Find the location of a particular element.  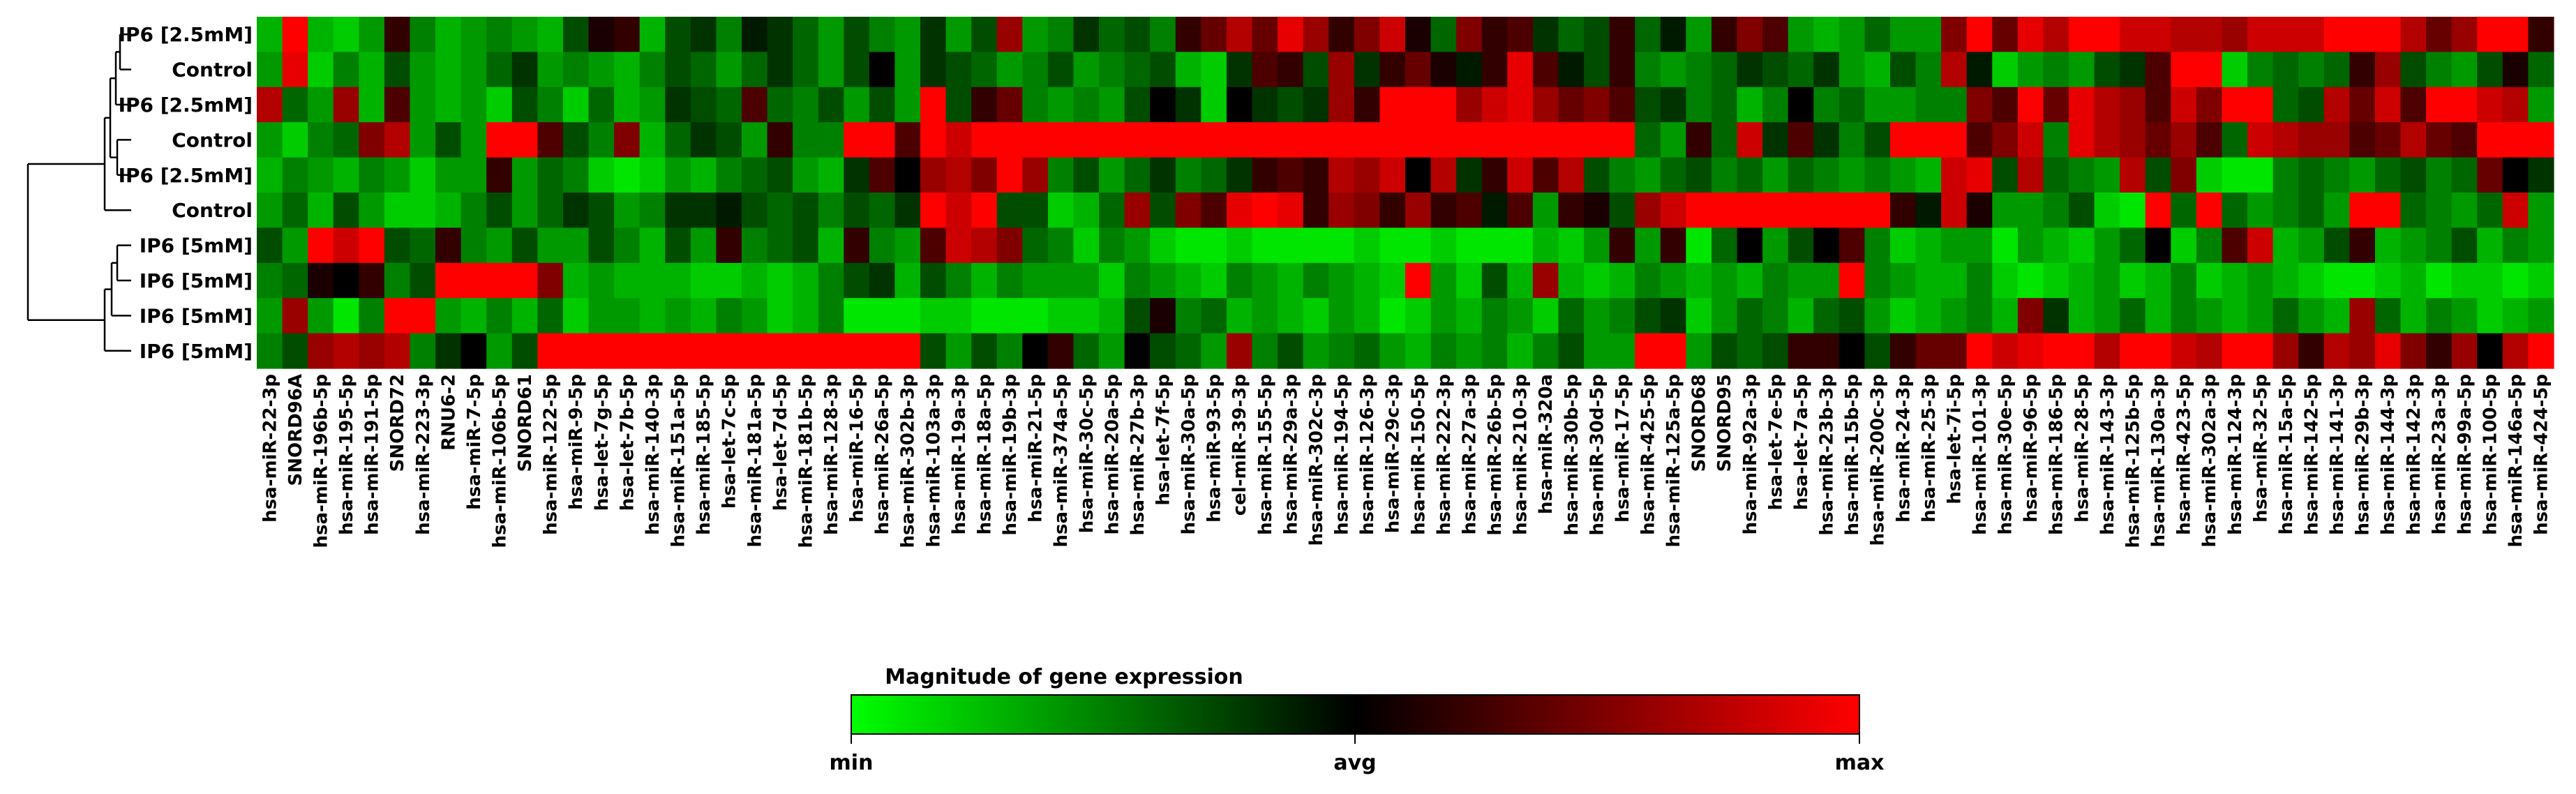

legend-colorbar is located at coordinates (1355, 714).